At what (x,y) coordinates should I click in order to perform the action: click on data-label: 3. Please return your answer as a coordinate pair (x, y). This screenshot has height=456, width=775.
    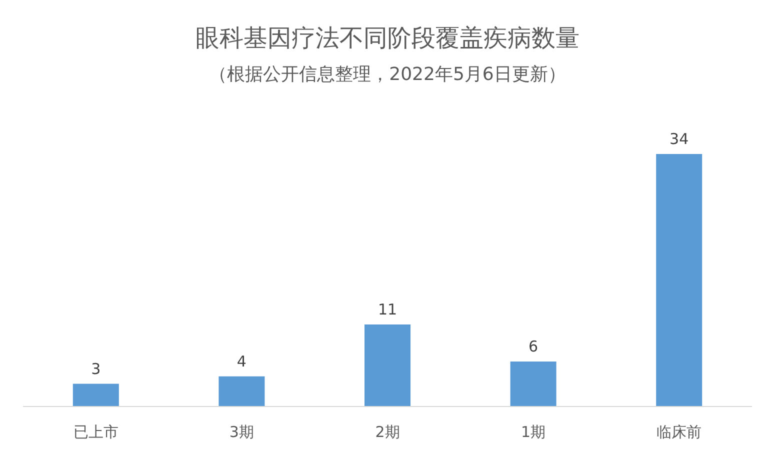
    Looking at the image, I should click on (96, 369).